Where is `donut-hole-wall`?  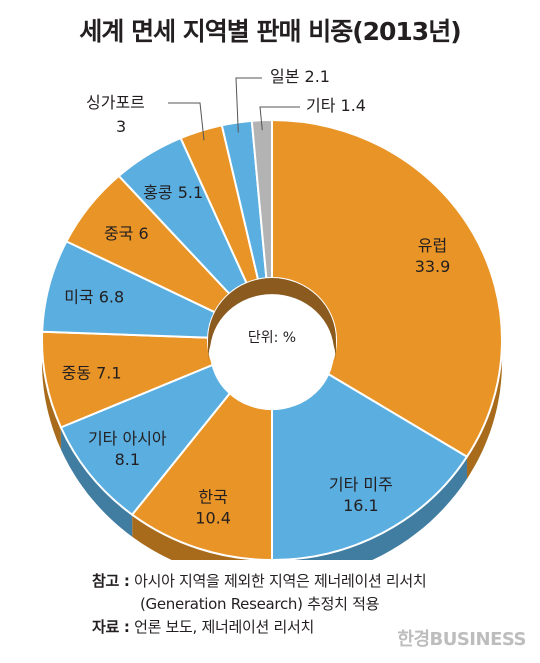 donut-hole-wall is located at coordinates (272, 320).